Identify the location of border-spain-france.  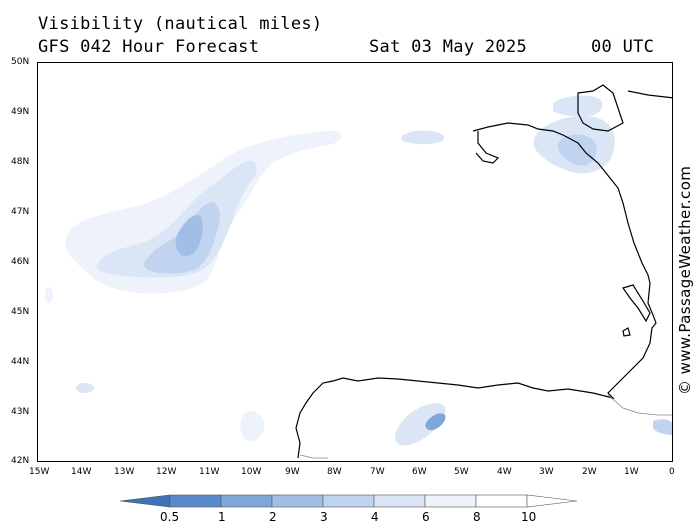
(639, 405).